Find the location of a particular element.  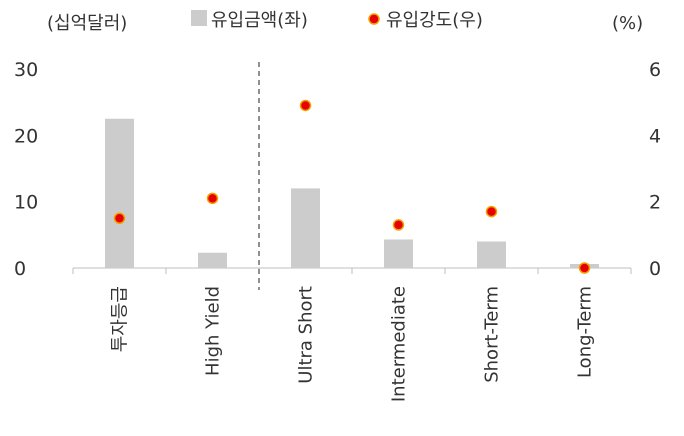

right-tick-label: 0 is located at coordinates (655, 269).